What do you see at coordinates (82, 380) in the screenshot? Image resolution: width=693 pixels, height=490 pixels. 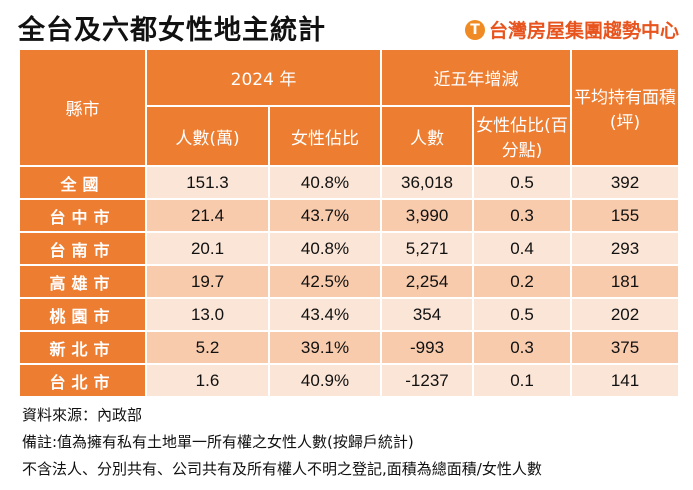 I see `cell-city: 台北市` at bounding box center [82, 380].